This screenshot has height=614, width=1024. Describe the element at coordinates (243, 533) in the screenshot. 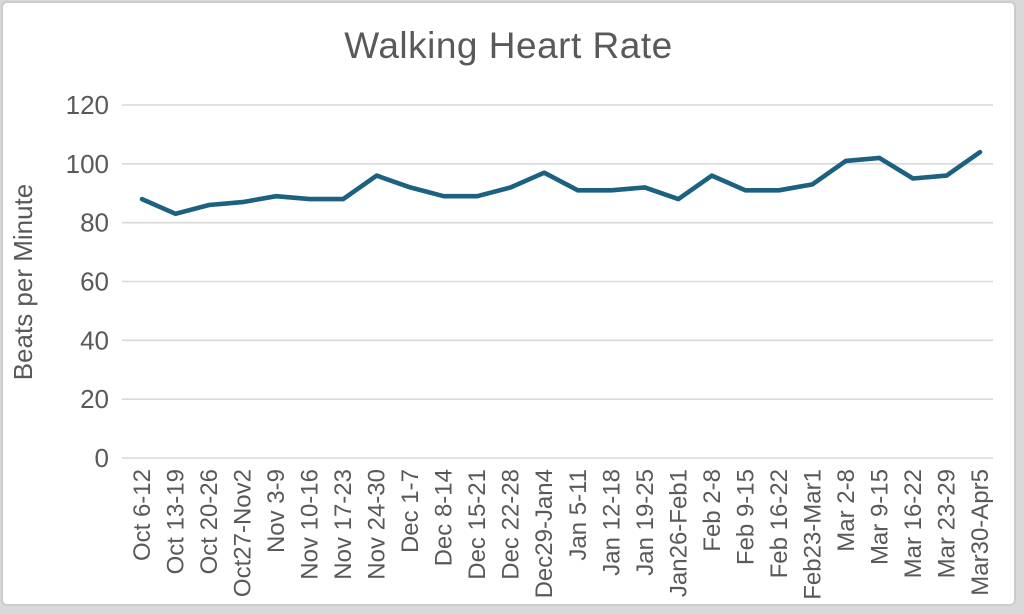

I see `x-tick-label: Oct27-Nov2` at that location.